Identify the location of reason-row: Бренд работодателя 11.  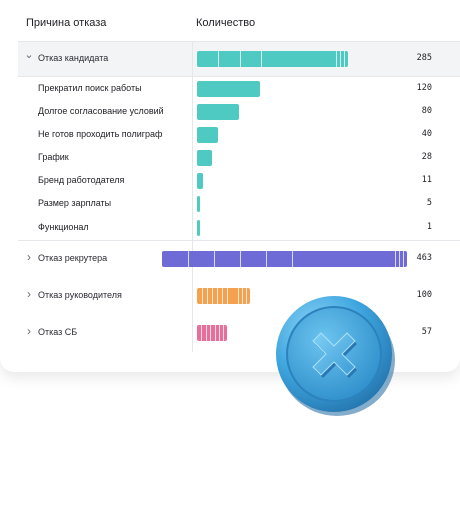
(230, 182).